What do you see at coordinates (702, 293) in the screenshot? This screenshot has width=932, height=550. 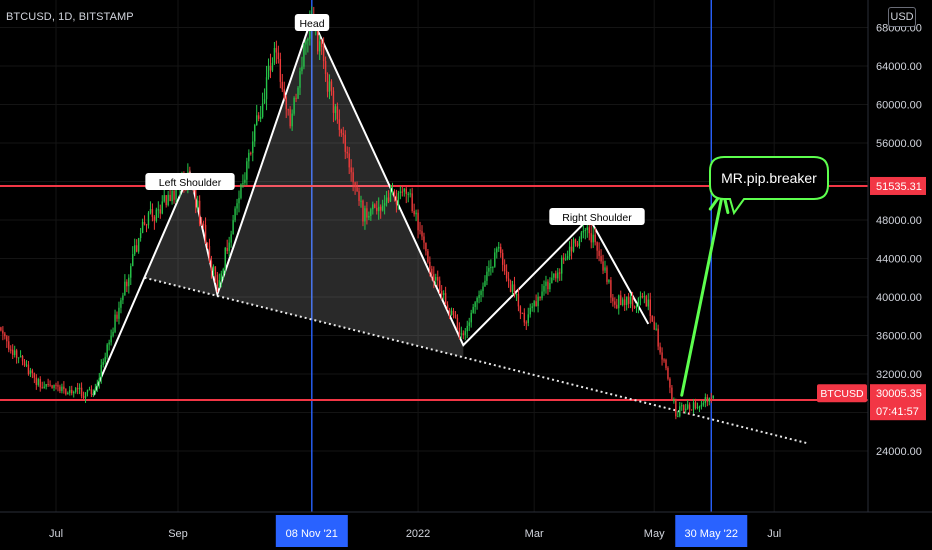 I see `projection-arrow-shaft` at bounding box center [702, 293].